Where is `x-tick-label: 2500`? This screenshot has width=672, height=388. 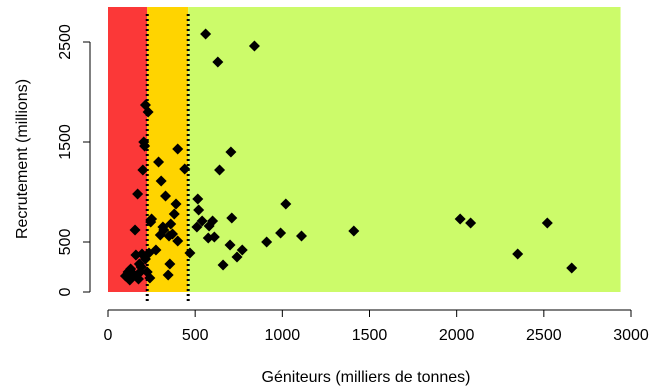 x-tick-label: 2500 is located at coordinates (544, 335).